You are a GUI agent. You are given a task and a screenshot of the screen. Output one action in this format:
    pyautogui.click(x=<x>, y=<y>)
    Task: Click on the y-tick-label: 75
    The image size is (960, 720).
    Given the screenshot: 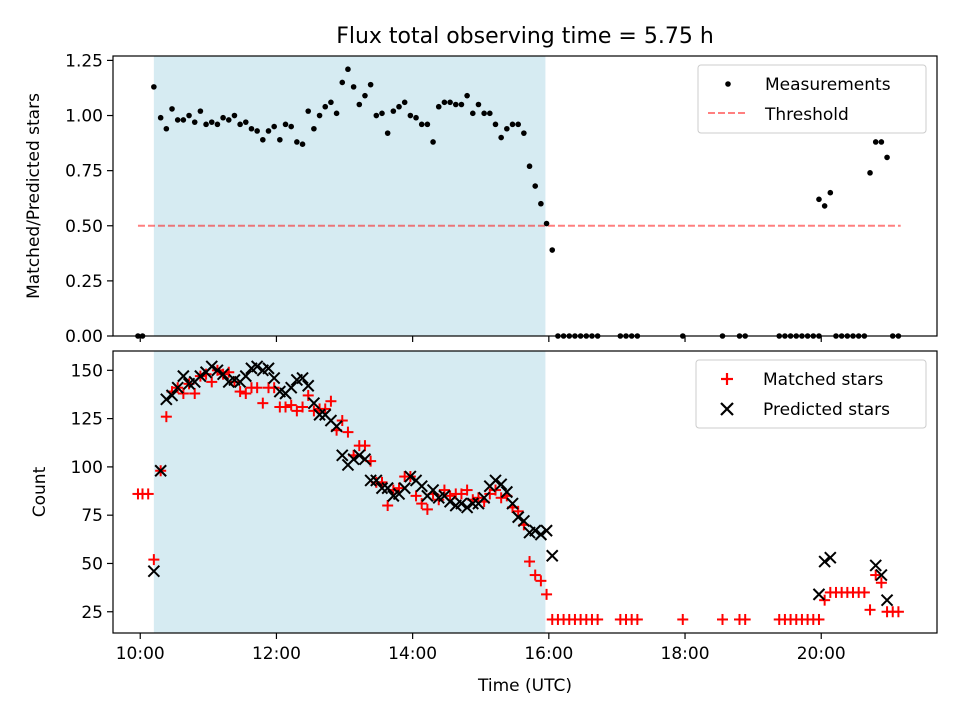 What is the action you would take?
    pyautogui.click(x=92, y=516)
    